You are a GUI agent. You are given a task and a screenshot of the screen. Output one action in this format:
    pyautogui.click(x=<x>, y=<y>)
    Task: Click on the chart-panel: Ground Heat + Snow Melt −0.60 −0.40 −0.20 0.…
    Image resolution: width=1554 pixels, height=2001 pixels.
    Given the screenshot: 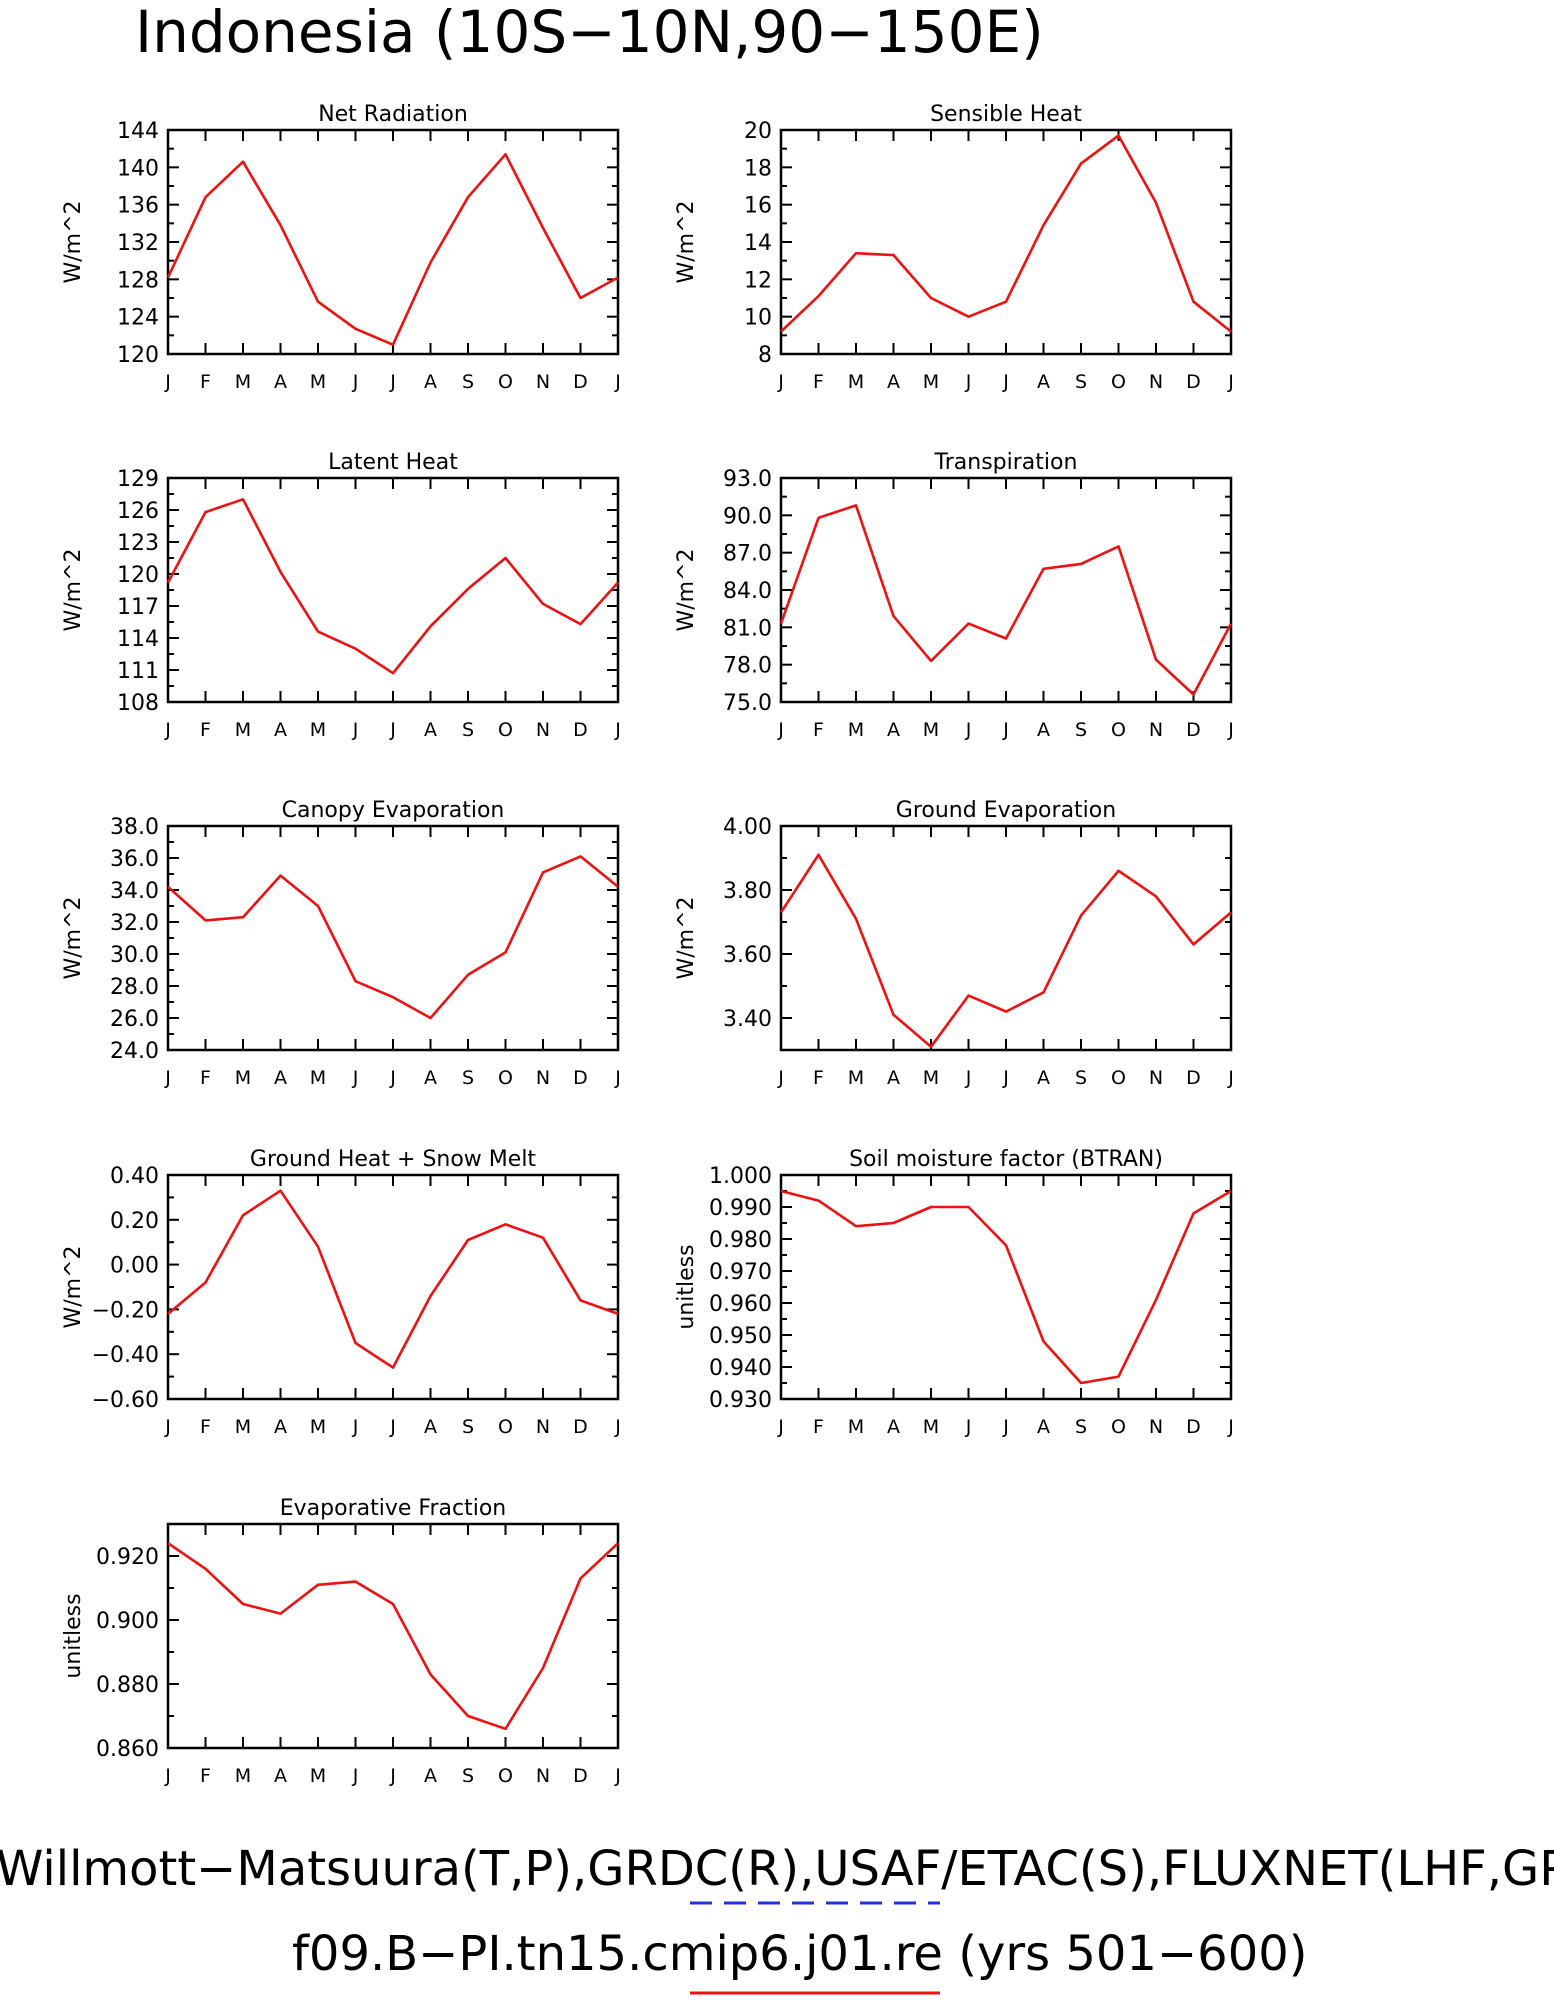 What is the action you would take?
    pyautogui.click(x=341, y=1292)
    